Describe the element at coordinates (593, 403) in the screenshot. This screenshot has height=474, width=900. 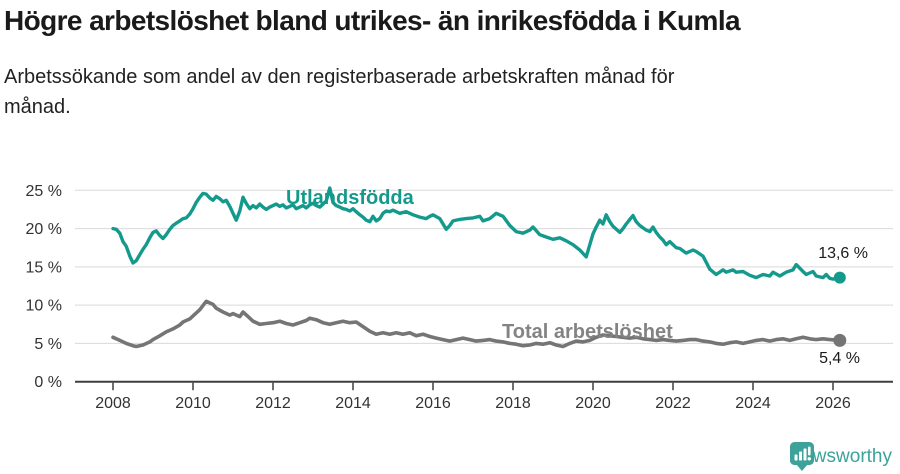
I see `x-tick-label: 2020` at that location.